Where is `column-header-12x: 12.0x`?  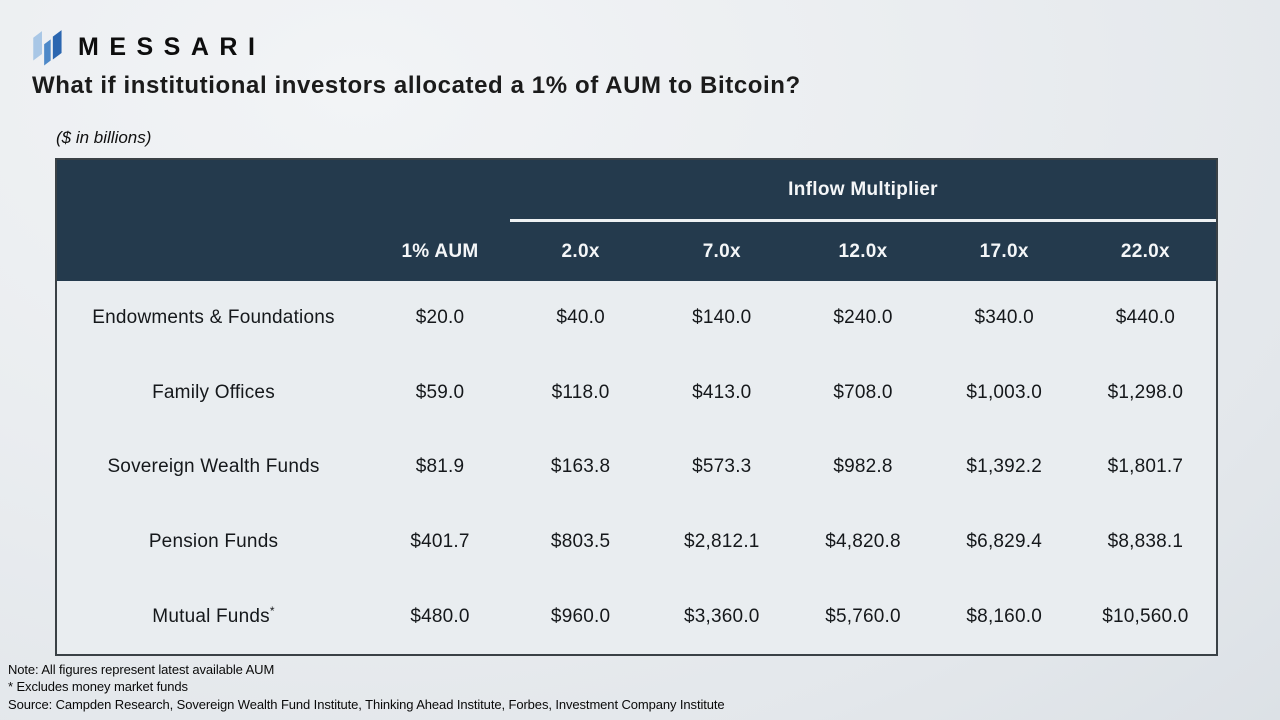 column-header-12x: 12.0x is located at coordinates (863, 251).